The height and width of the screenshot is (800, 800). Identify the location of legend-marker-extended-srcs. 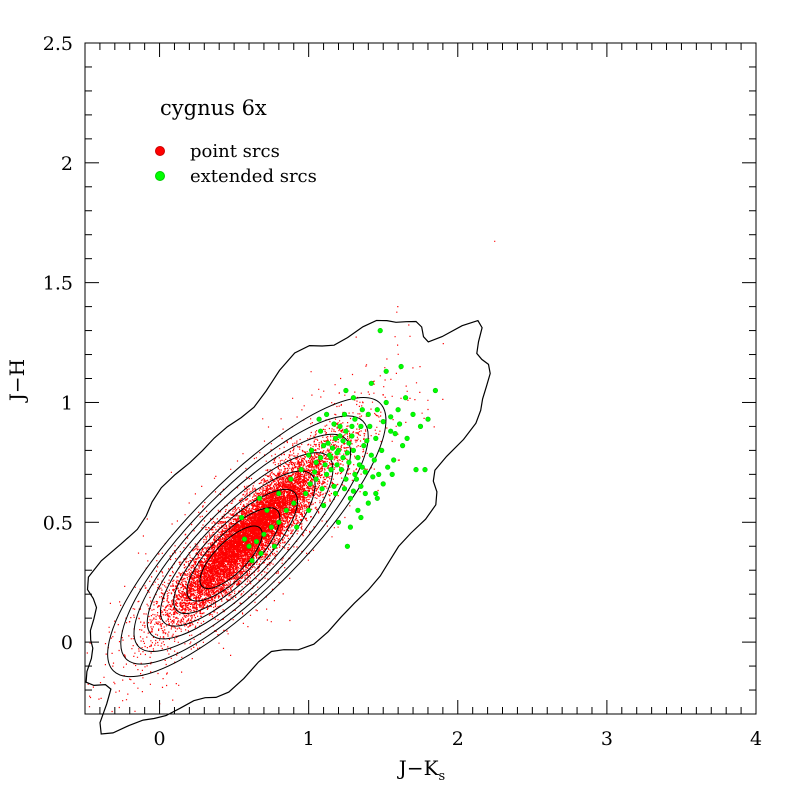
(160, 176).